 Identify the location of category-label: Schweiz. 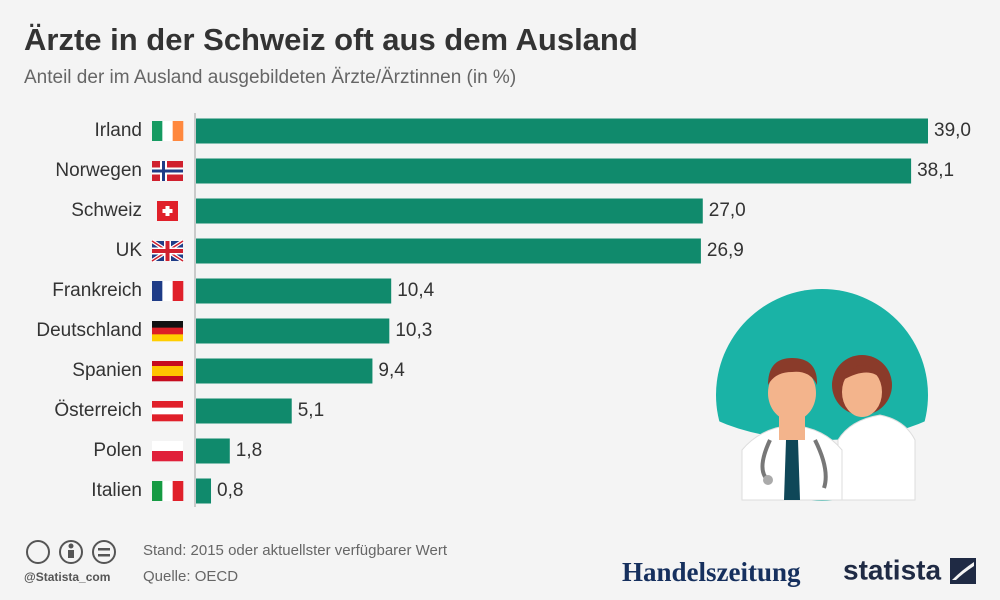
(106, 210).